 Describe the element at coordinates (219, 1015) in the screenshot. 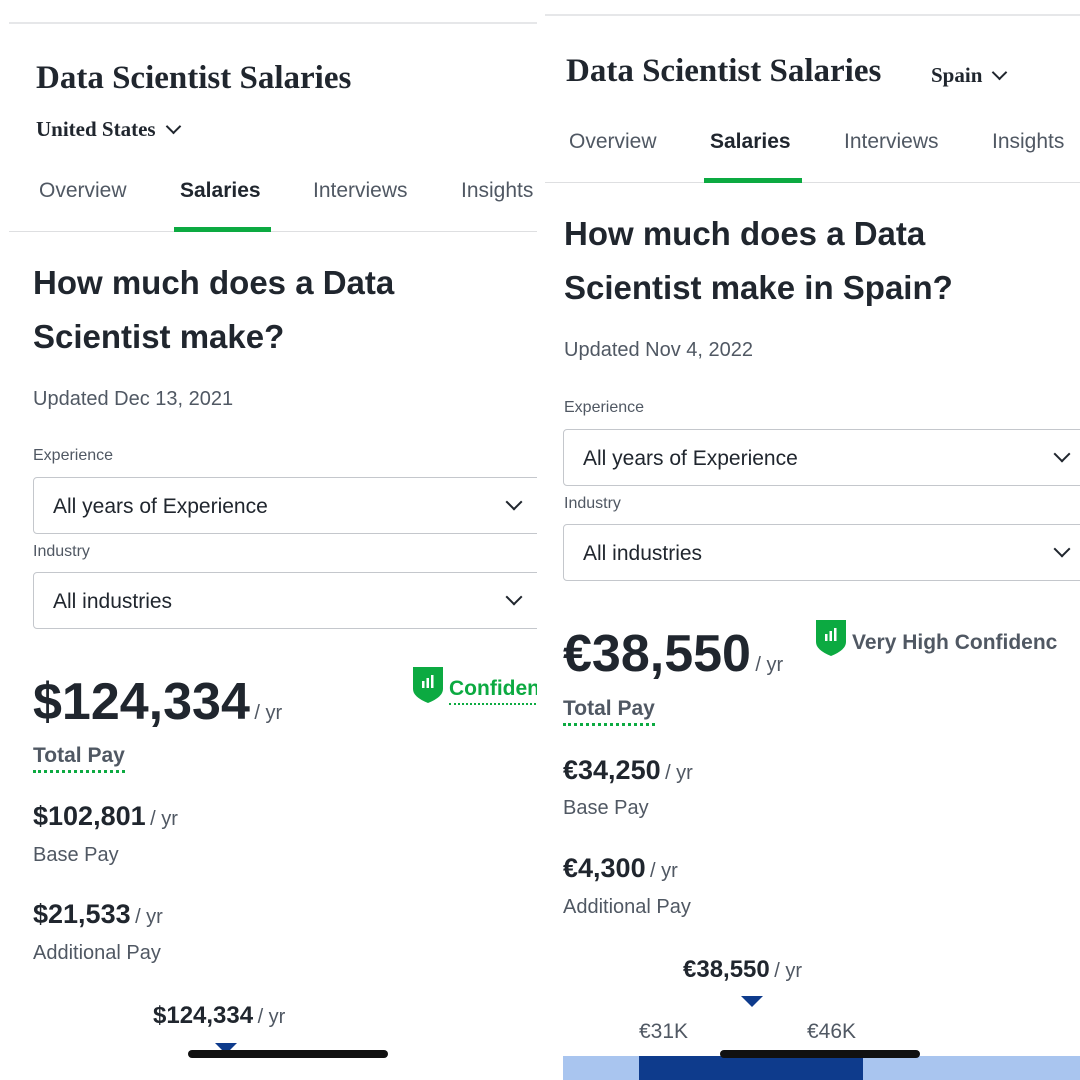

I see `chart-total-pay: $124,334 / yr` at that location.